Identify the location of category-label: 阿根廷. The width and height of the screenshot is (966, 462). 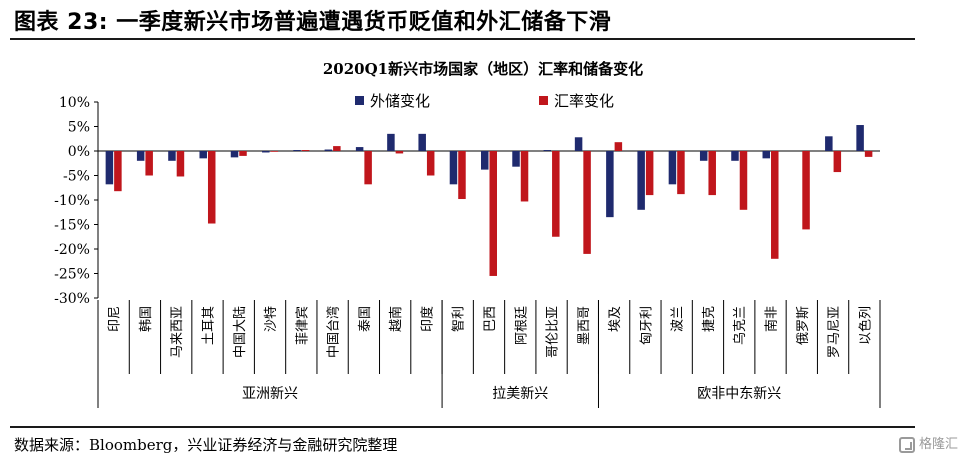
(521, 325).